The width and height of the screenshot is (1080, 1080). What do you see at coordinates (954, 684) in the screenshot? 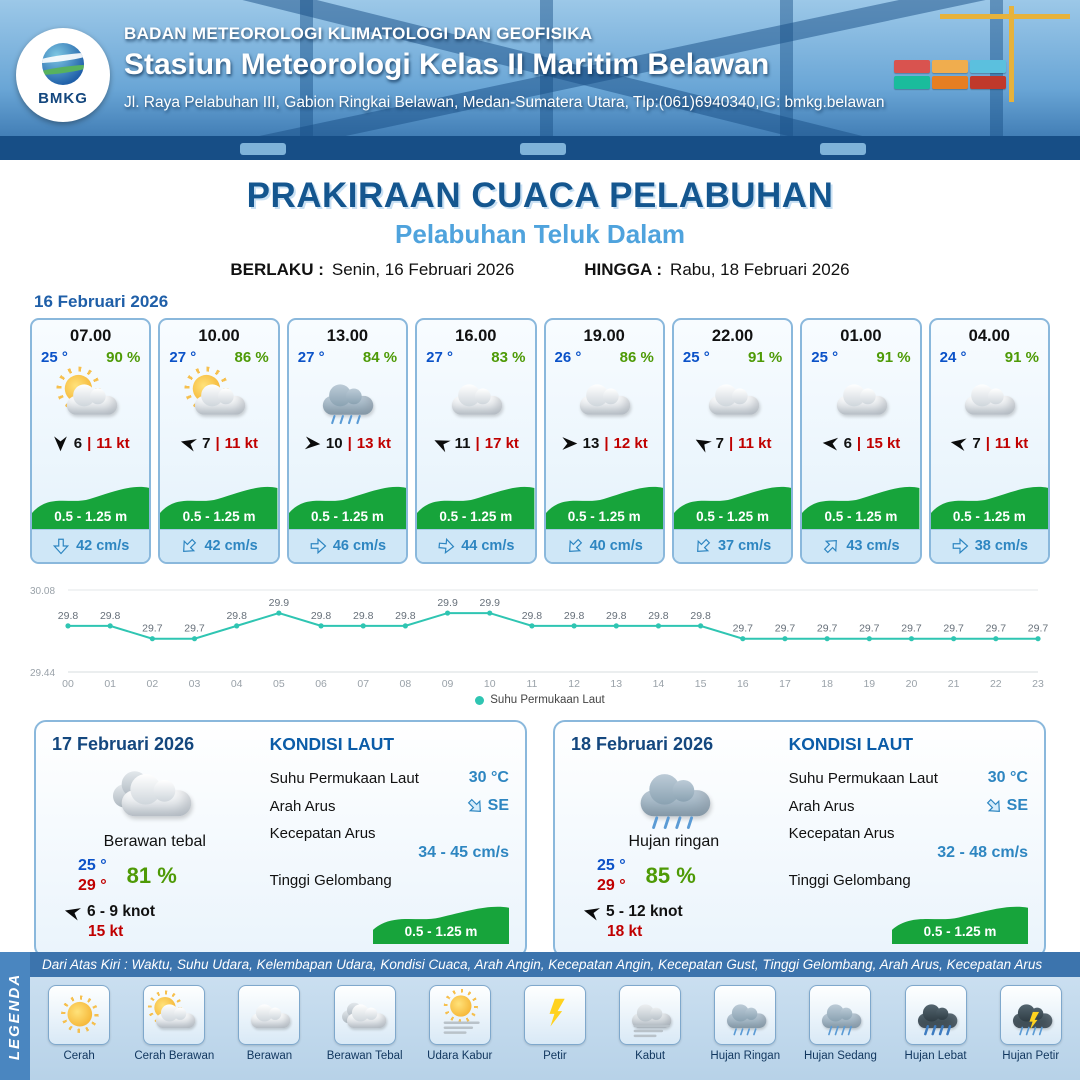
I see `svg-text: 21` at bounding box center [954, 684].